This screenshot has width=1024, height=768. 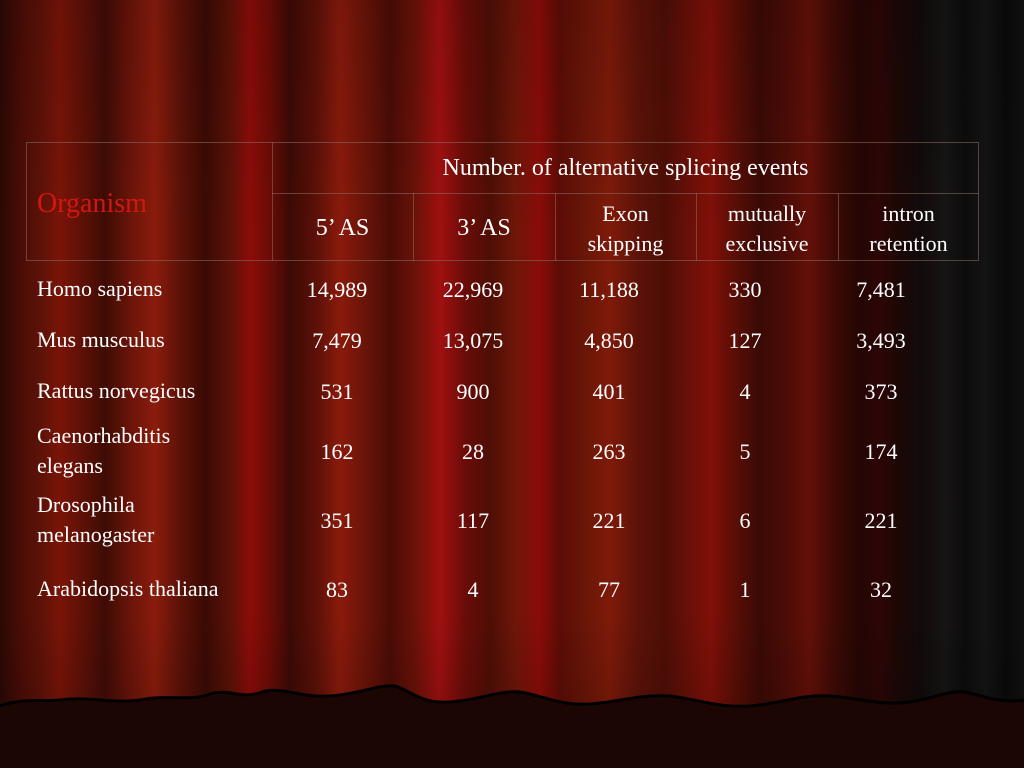 I want to click on splicing-events-group-header: Number. of alternative splicing events, so click(x=625, y=168).